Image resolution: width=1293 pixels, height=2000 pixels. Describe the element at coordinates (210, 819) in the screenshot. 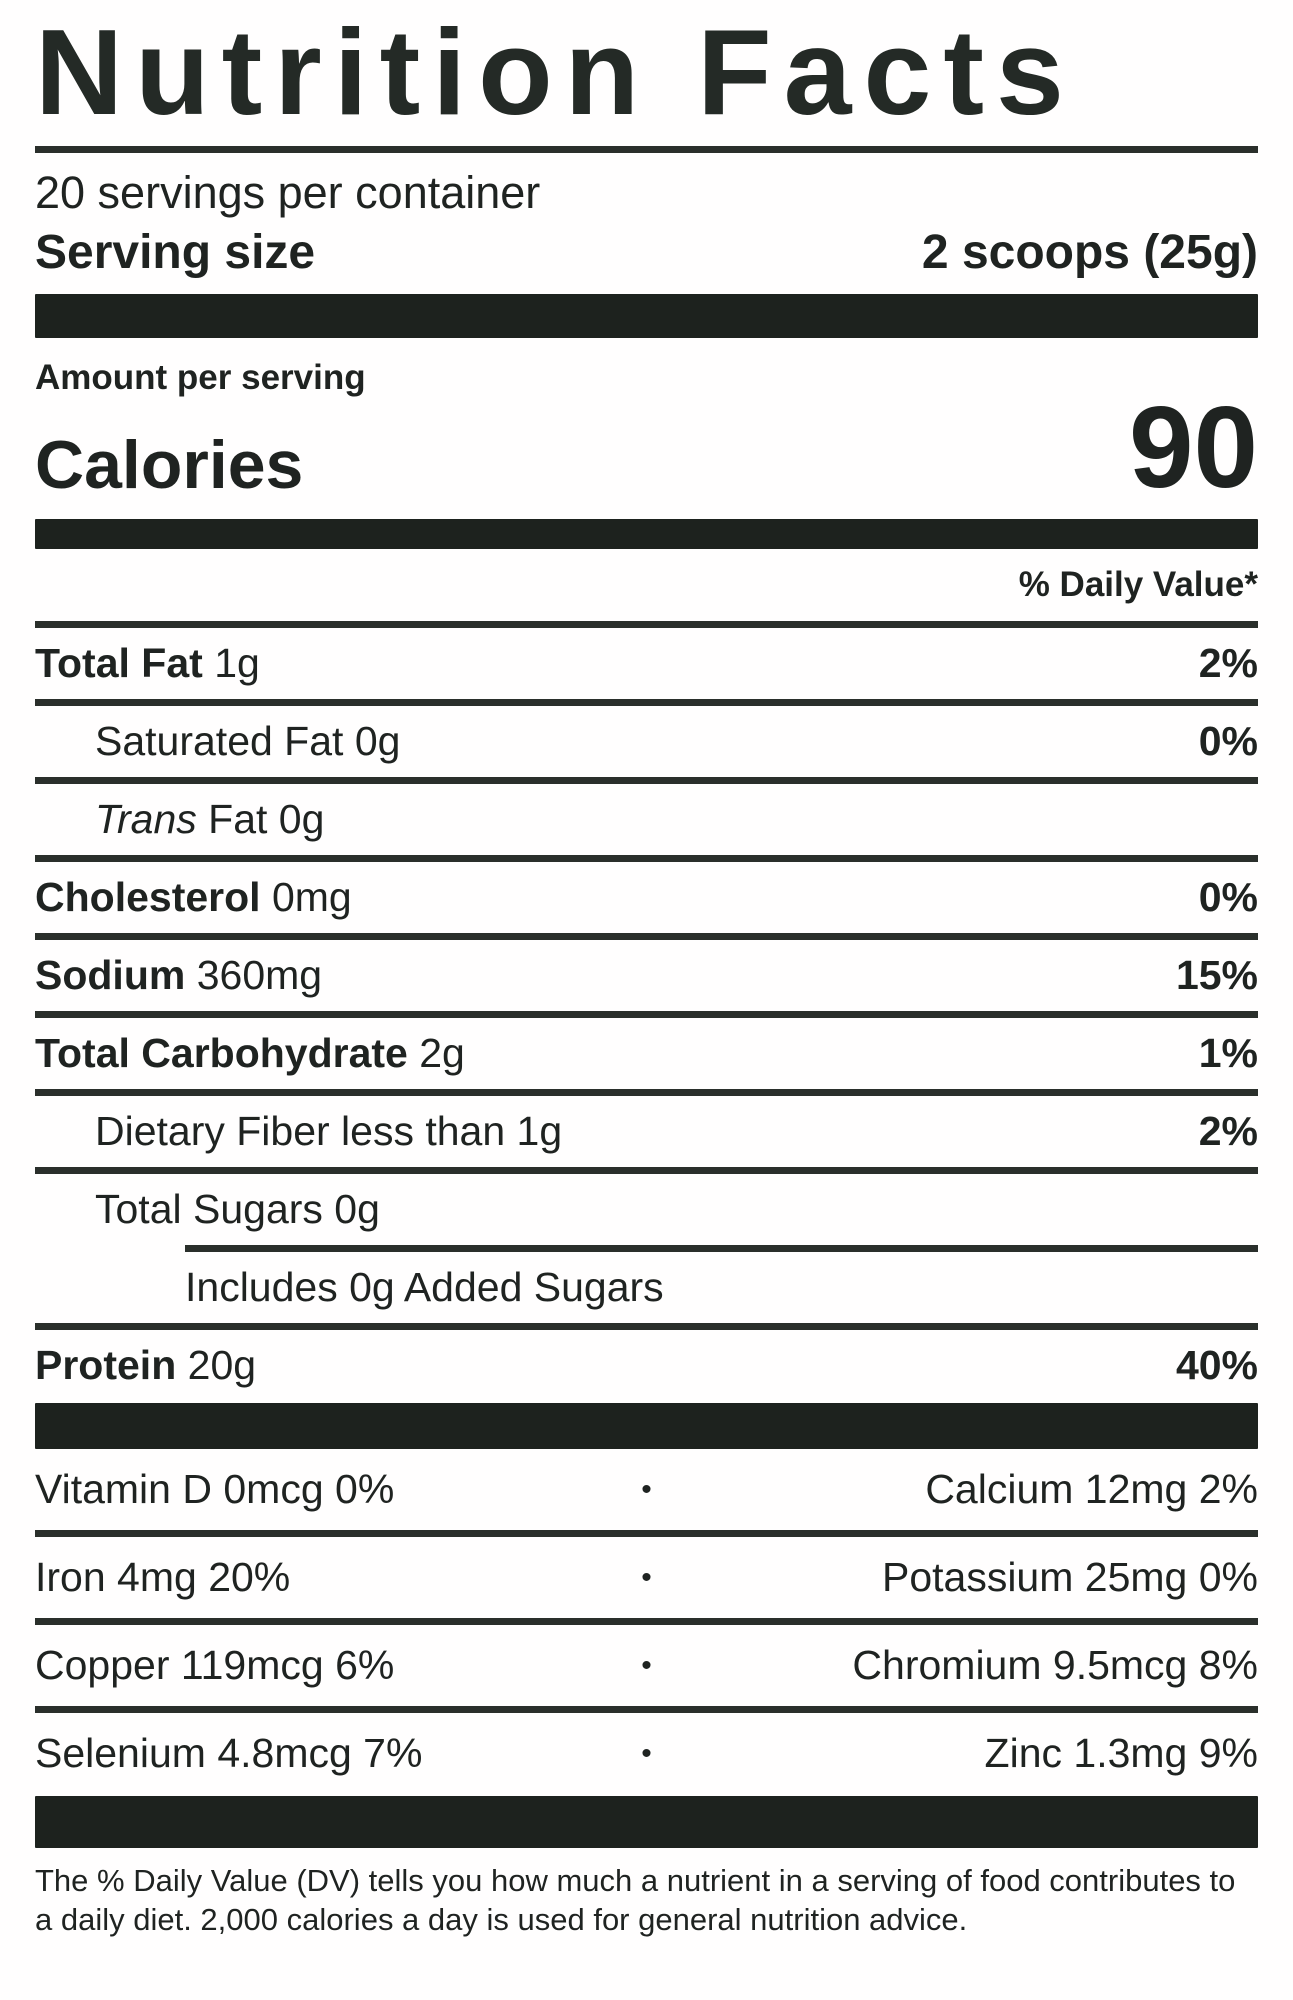

I see `nutrient-text: Trans Fat 0g` at that location.